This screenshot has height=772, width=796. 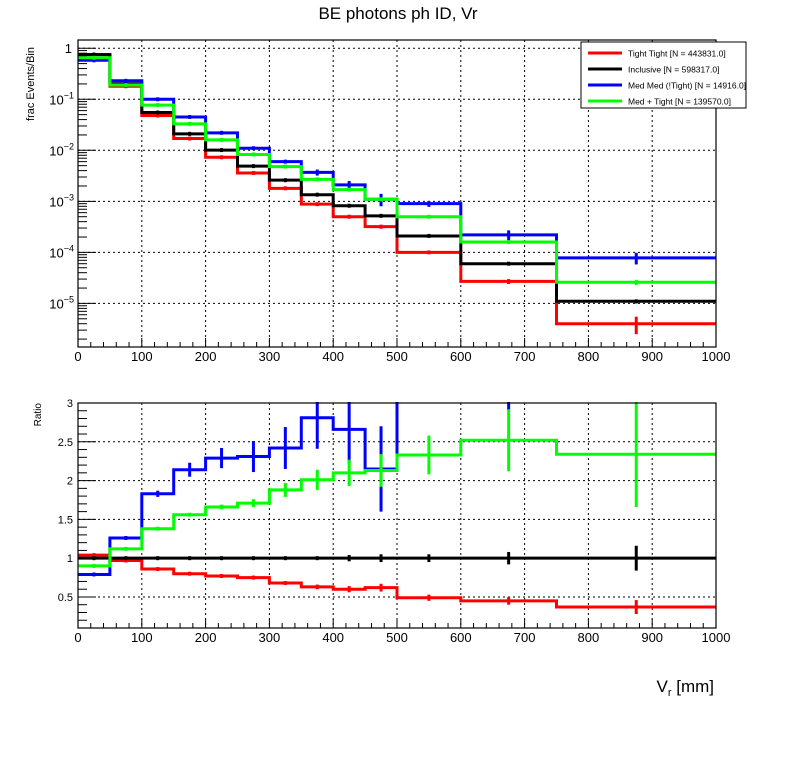 What do you see at coordinates (31, 84) in the screenshot?
I see `y-axis-label-top: frac Events/Bin` at bounding box center [31, 84].